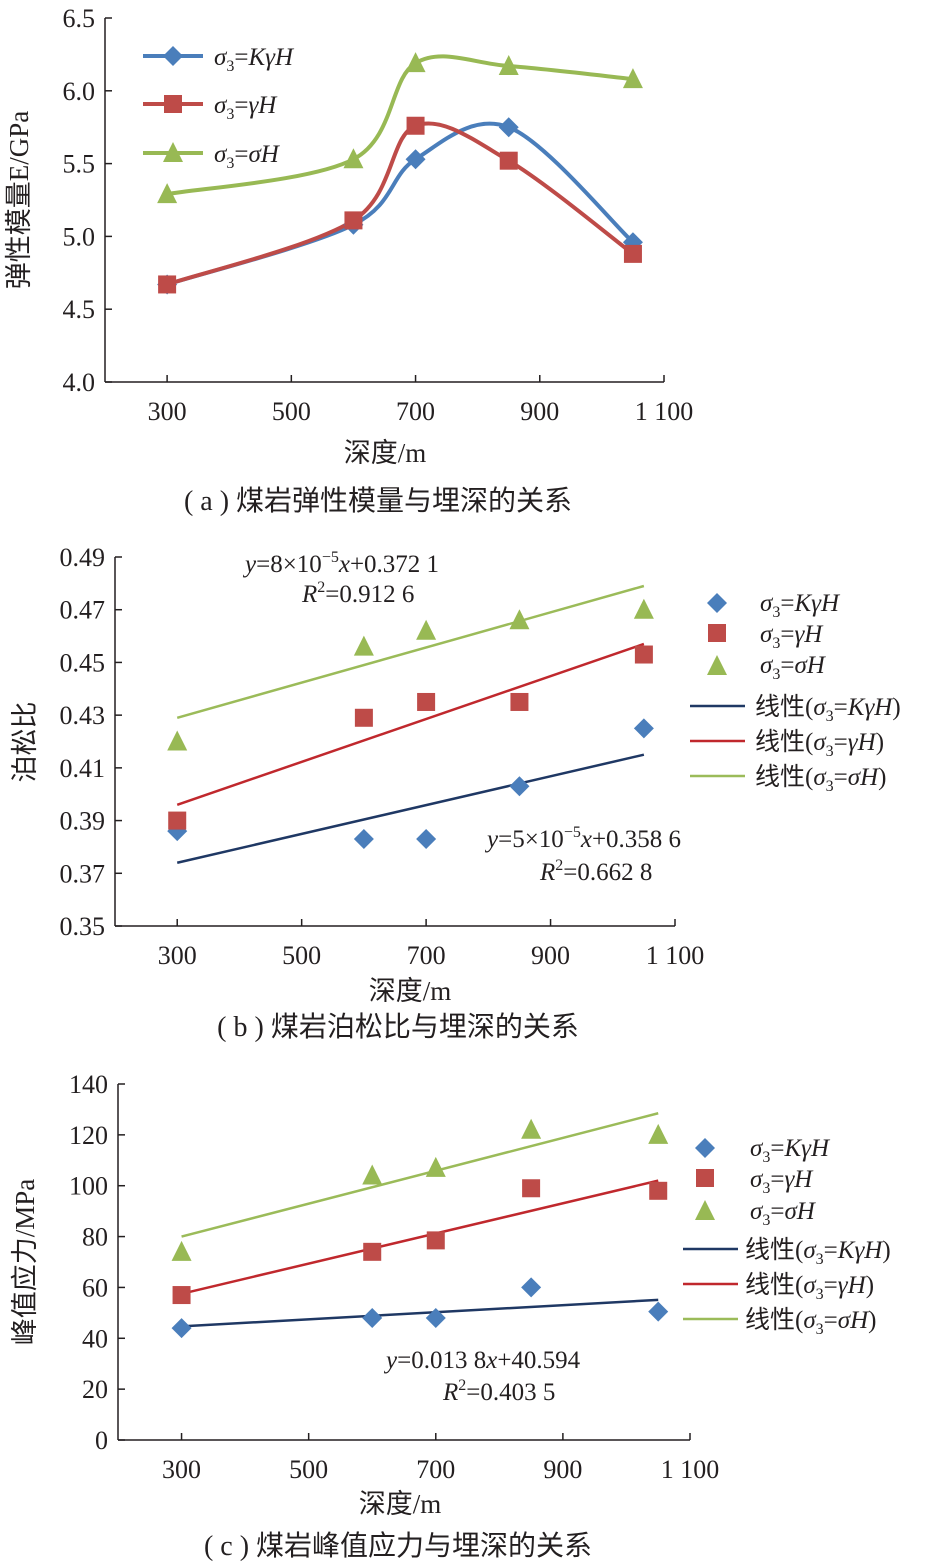 This screenshot has height=1567, width=947. What do you see at coordinates (595, 871) in the screenshot?
I see `panel-b-r2-2-line: R2=0.662 8` at bounding box center [595, 871].